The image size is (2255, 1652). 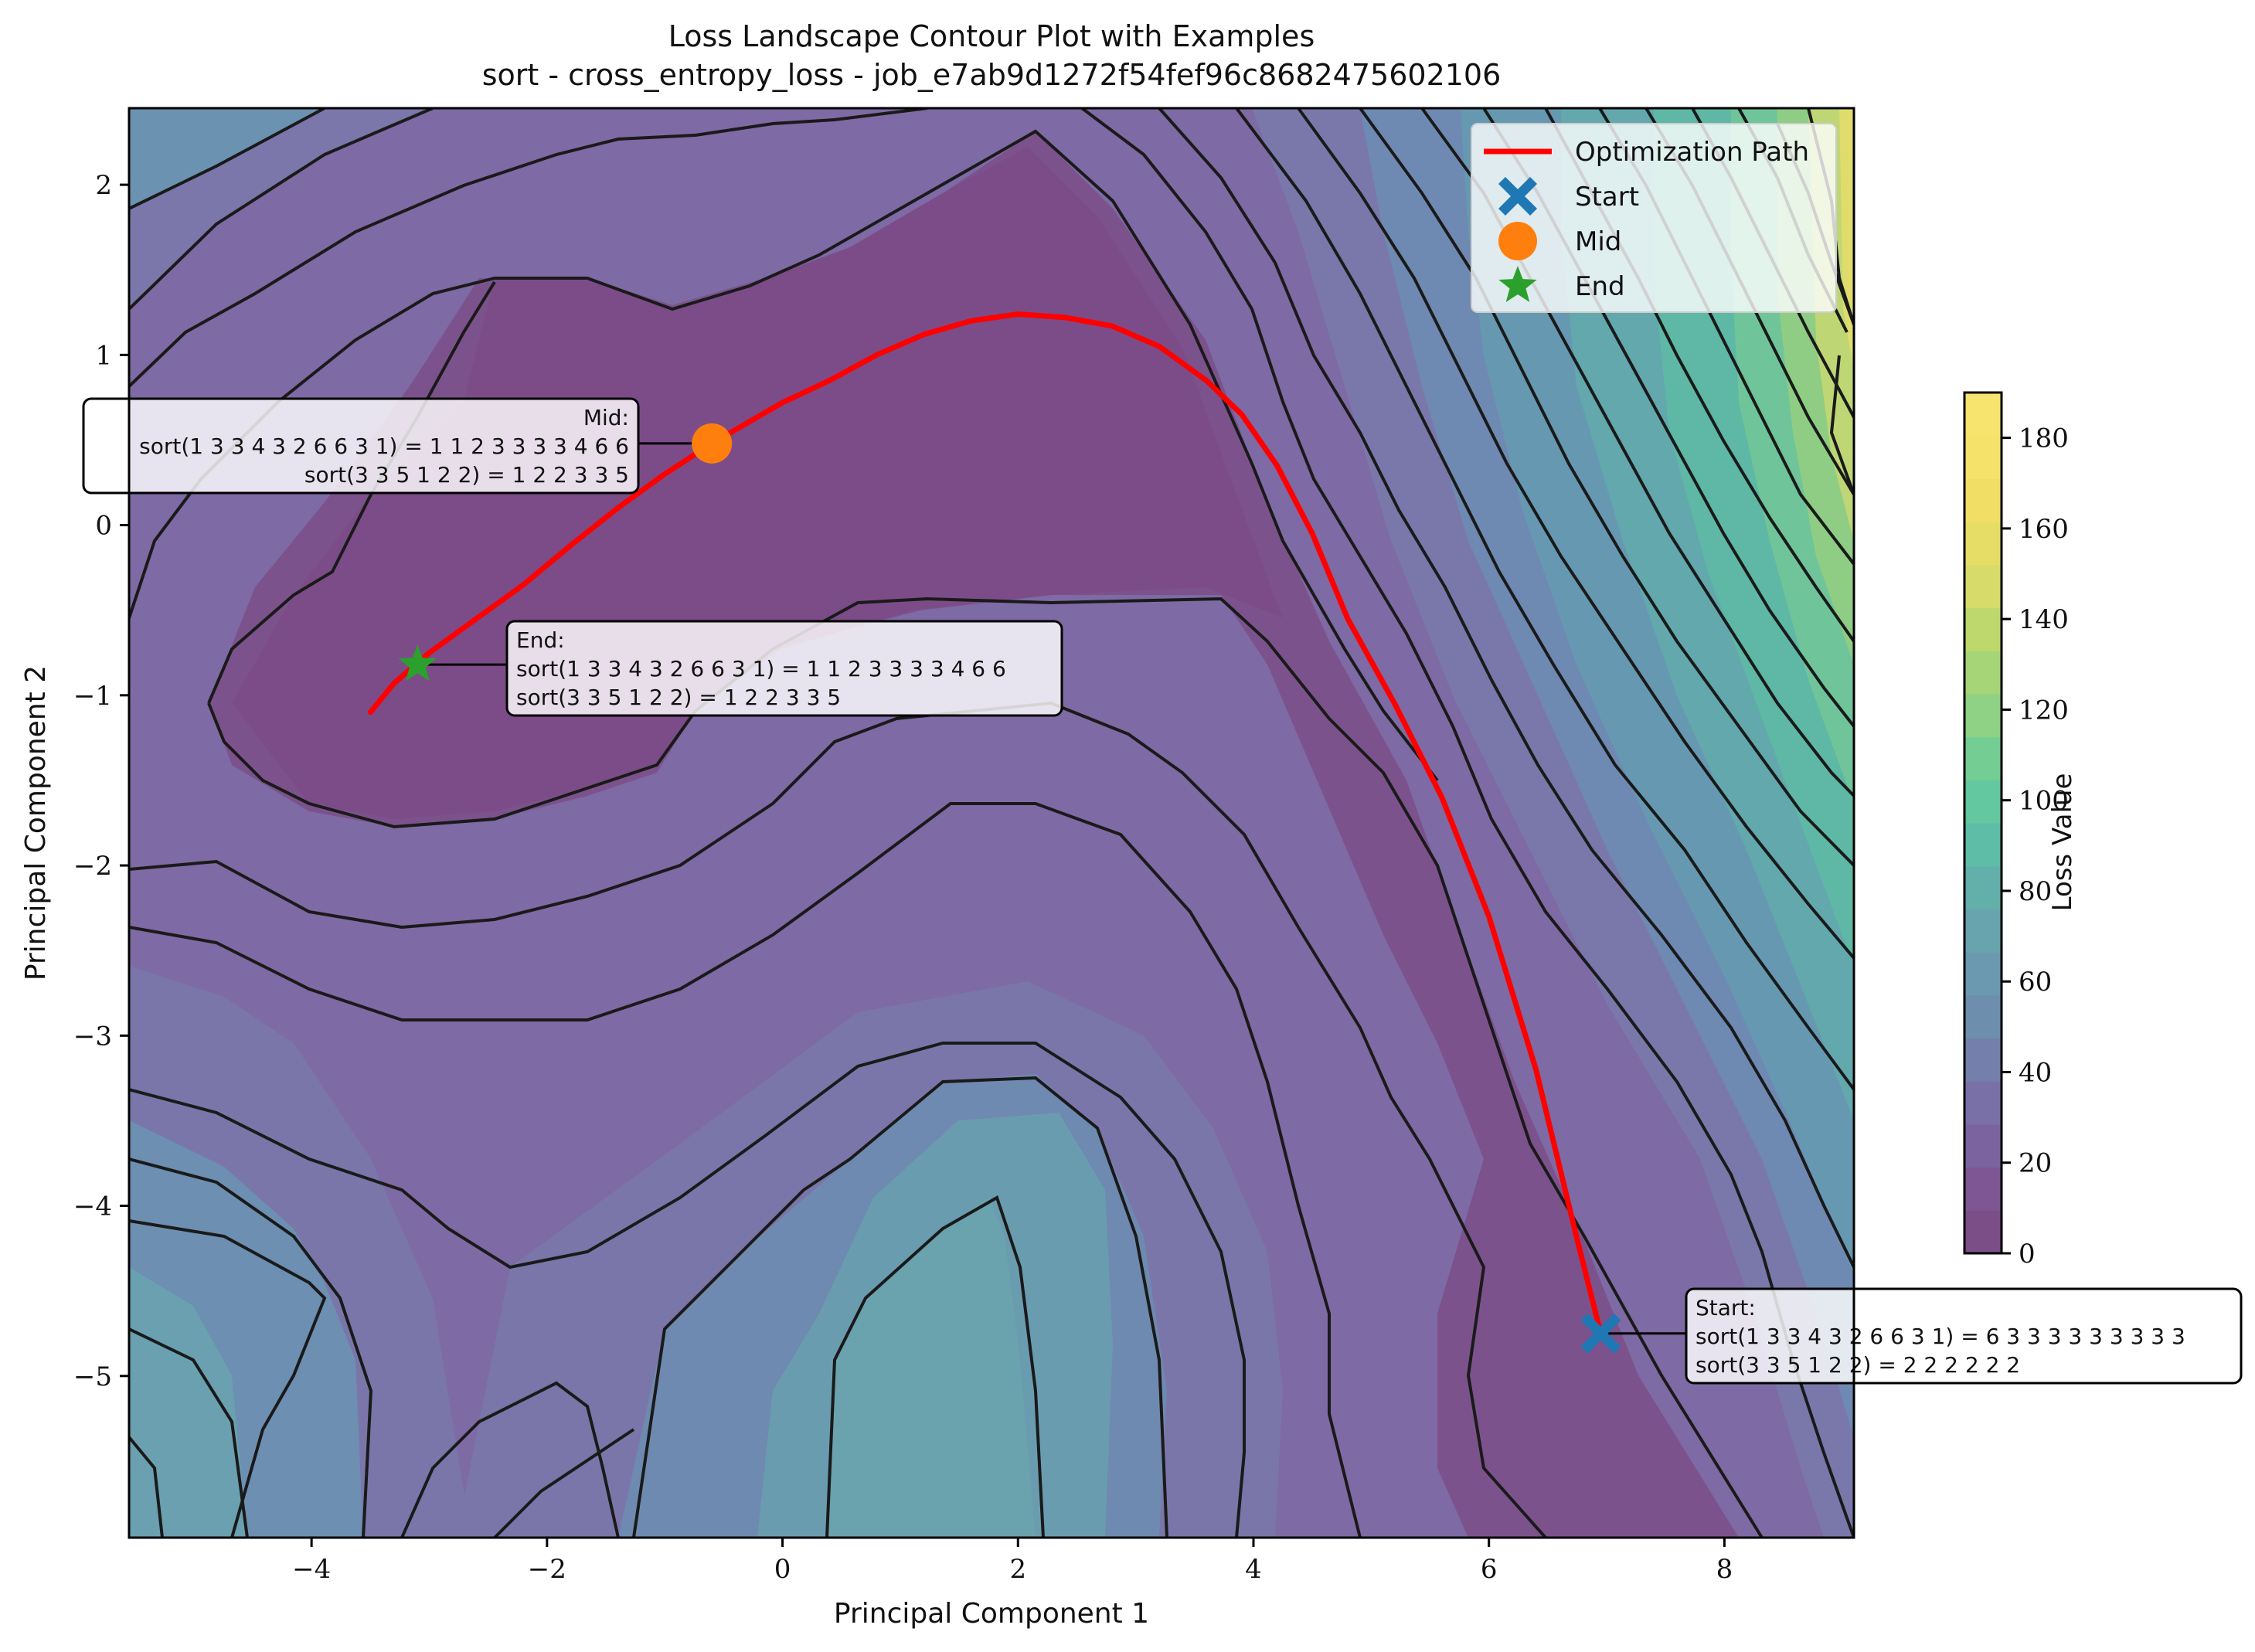 I want to click on x-axis-ticks: −4 −2 0 2 4 6 8, so click(x=1012, y=1561).